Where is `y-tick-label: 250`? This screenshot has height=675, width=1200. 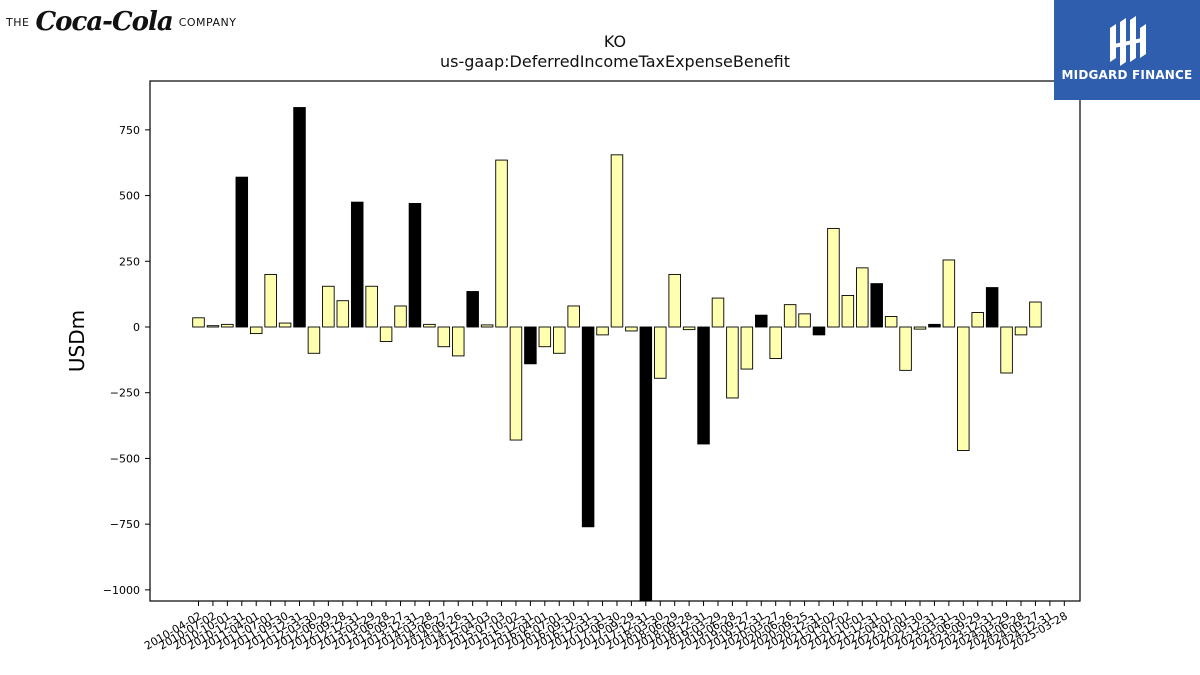
y-tick-label: 250 is located at coordinates (129, 261).